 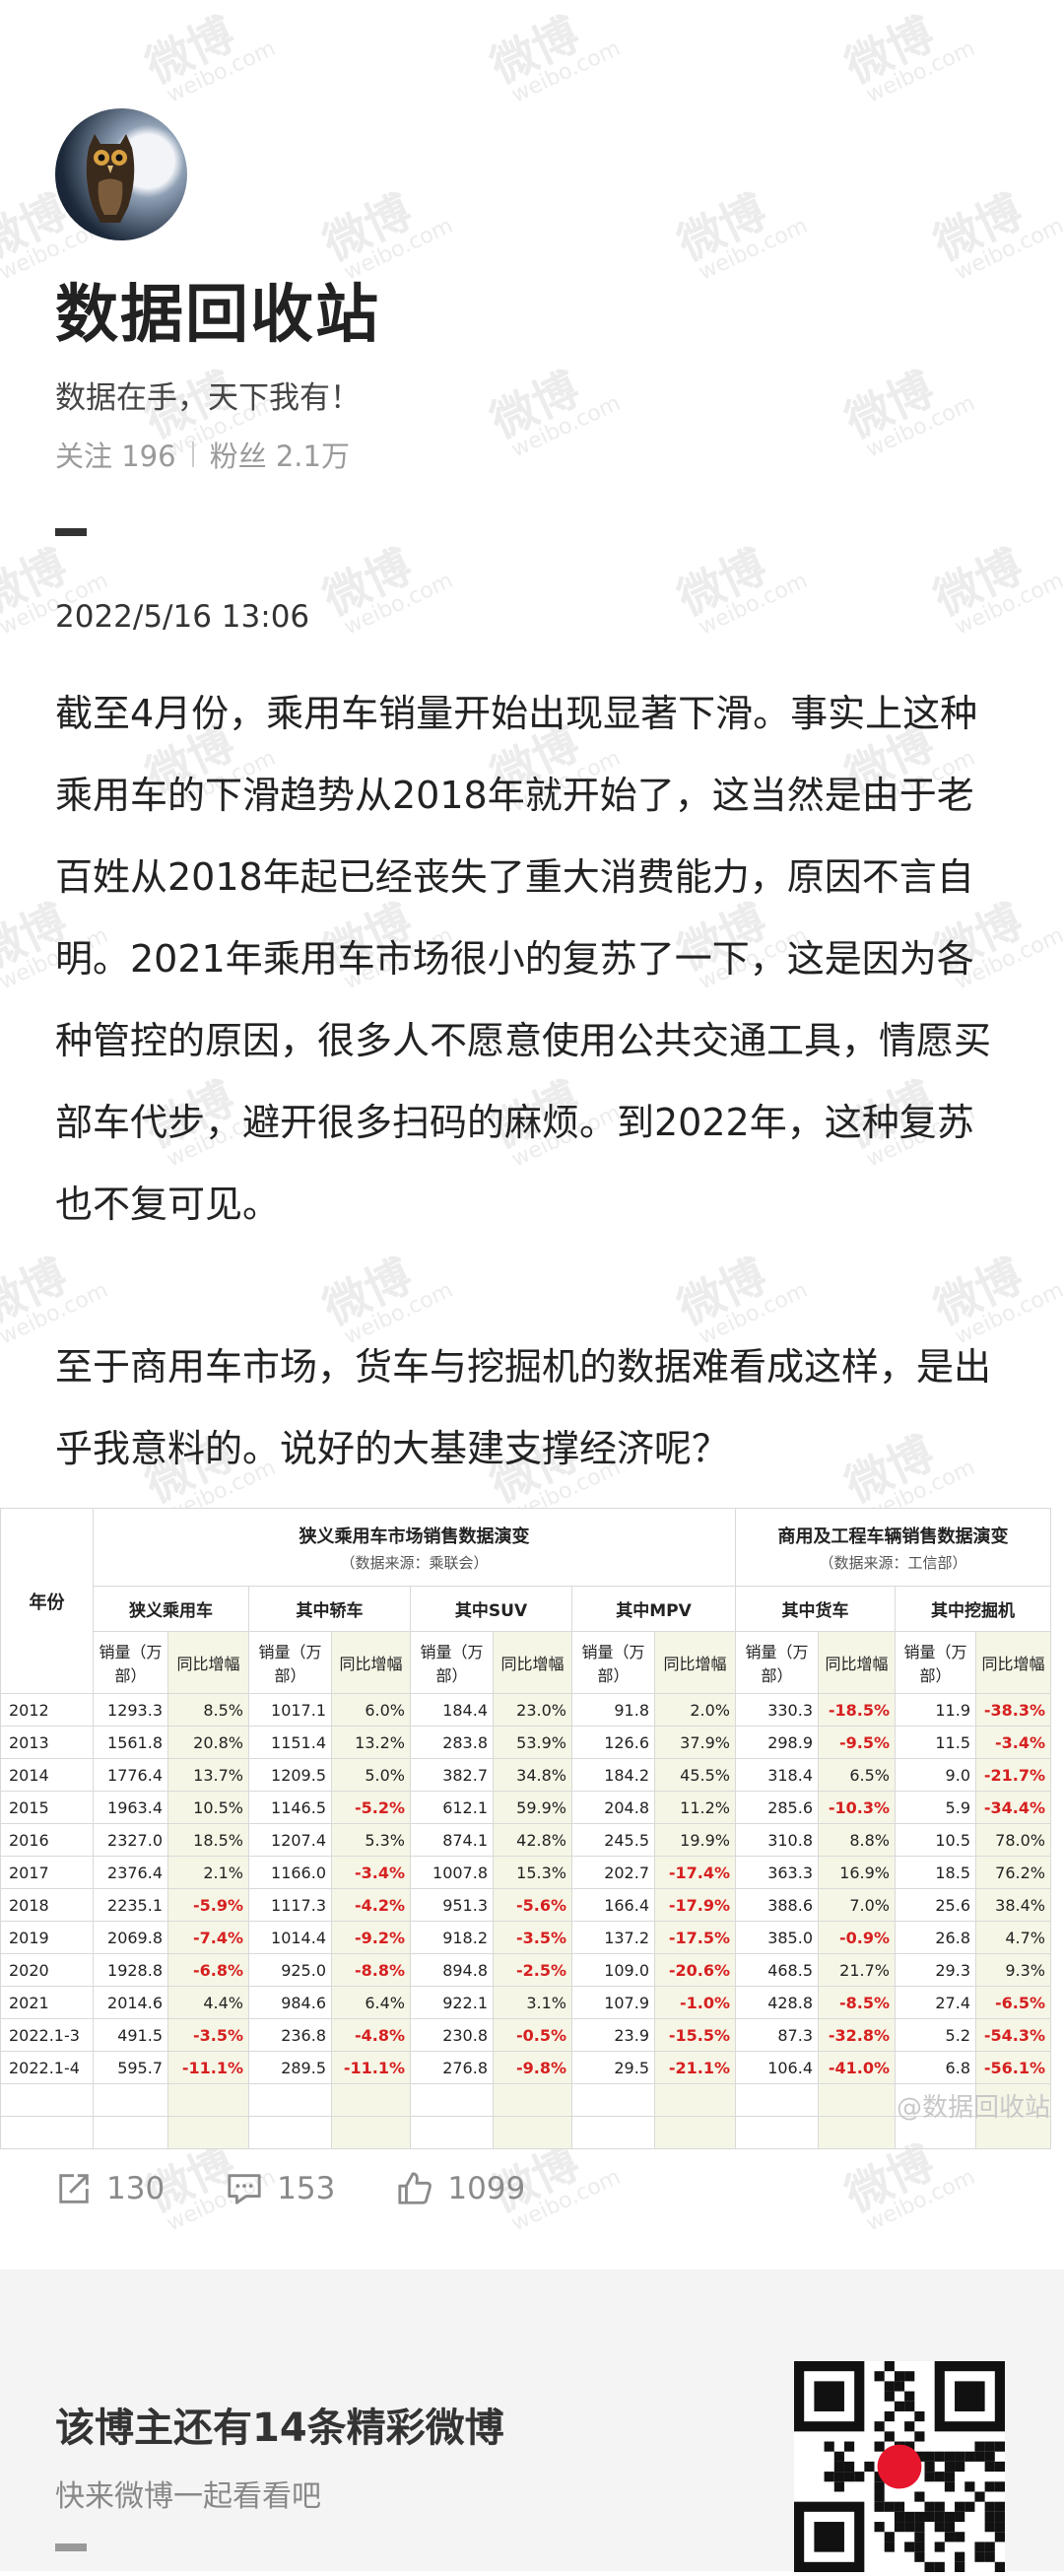 I want to click on empty-row, so click(x=525, y=2132).